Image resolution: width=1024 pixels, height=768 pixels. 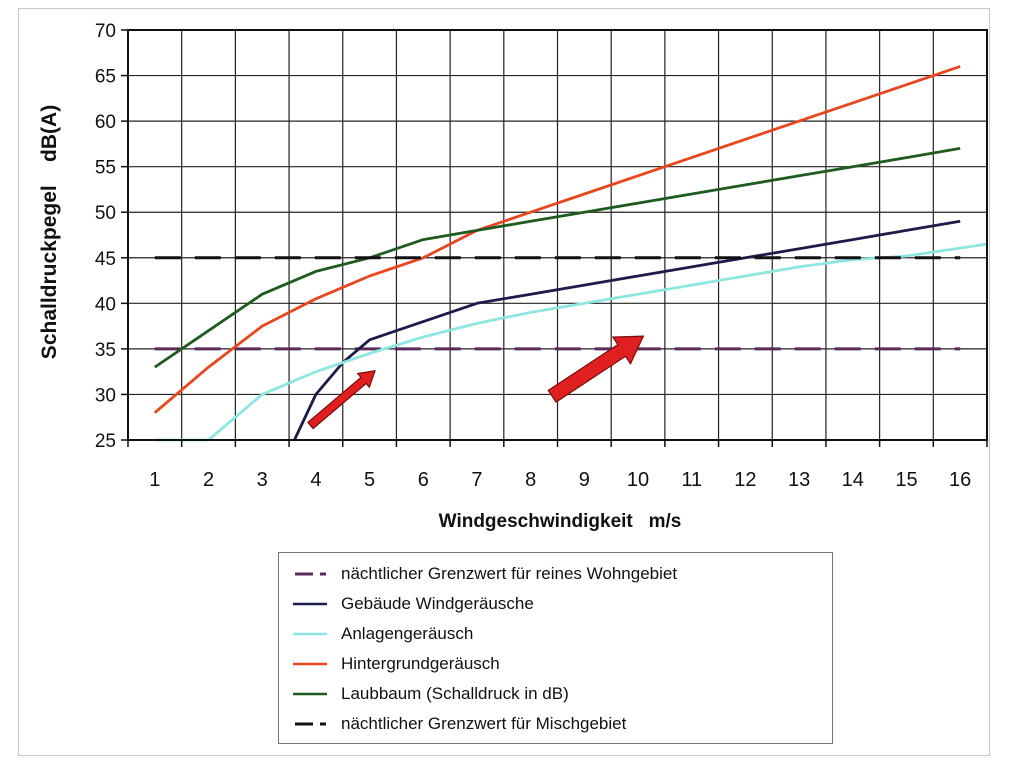 I want to click on legend-item: Gebäude Windgeräusche, so click(x=562, y=604).